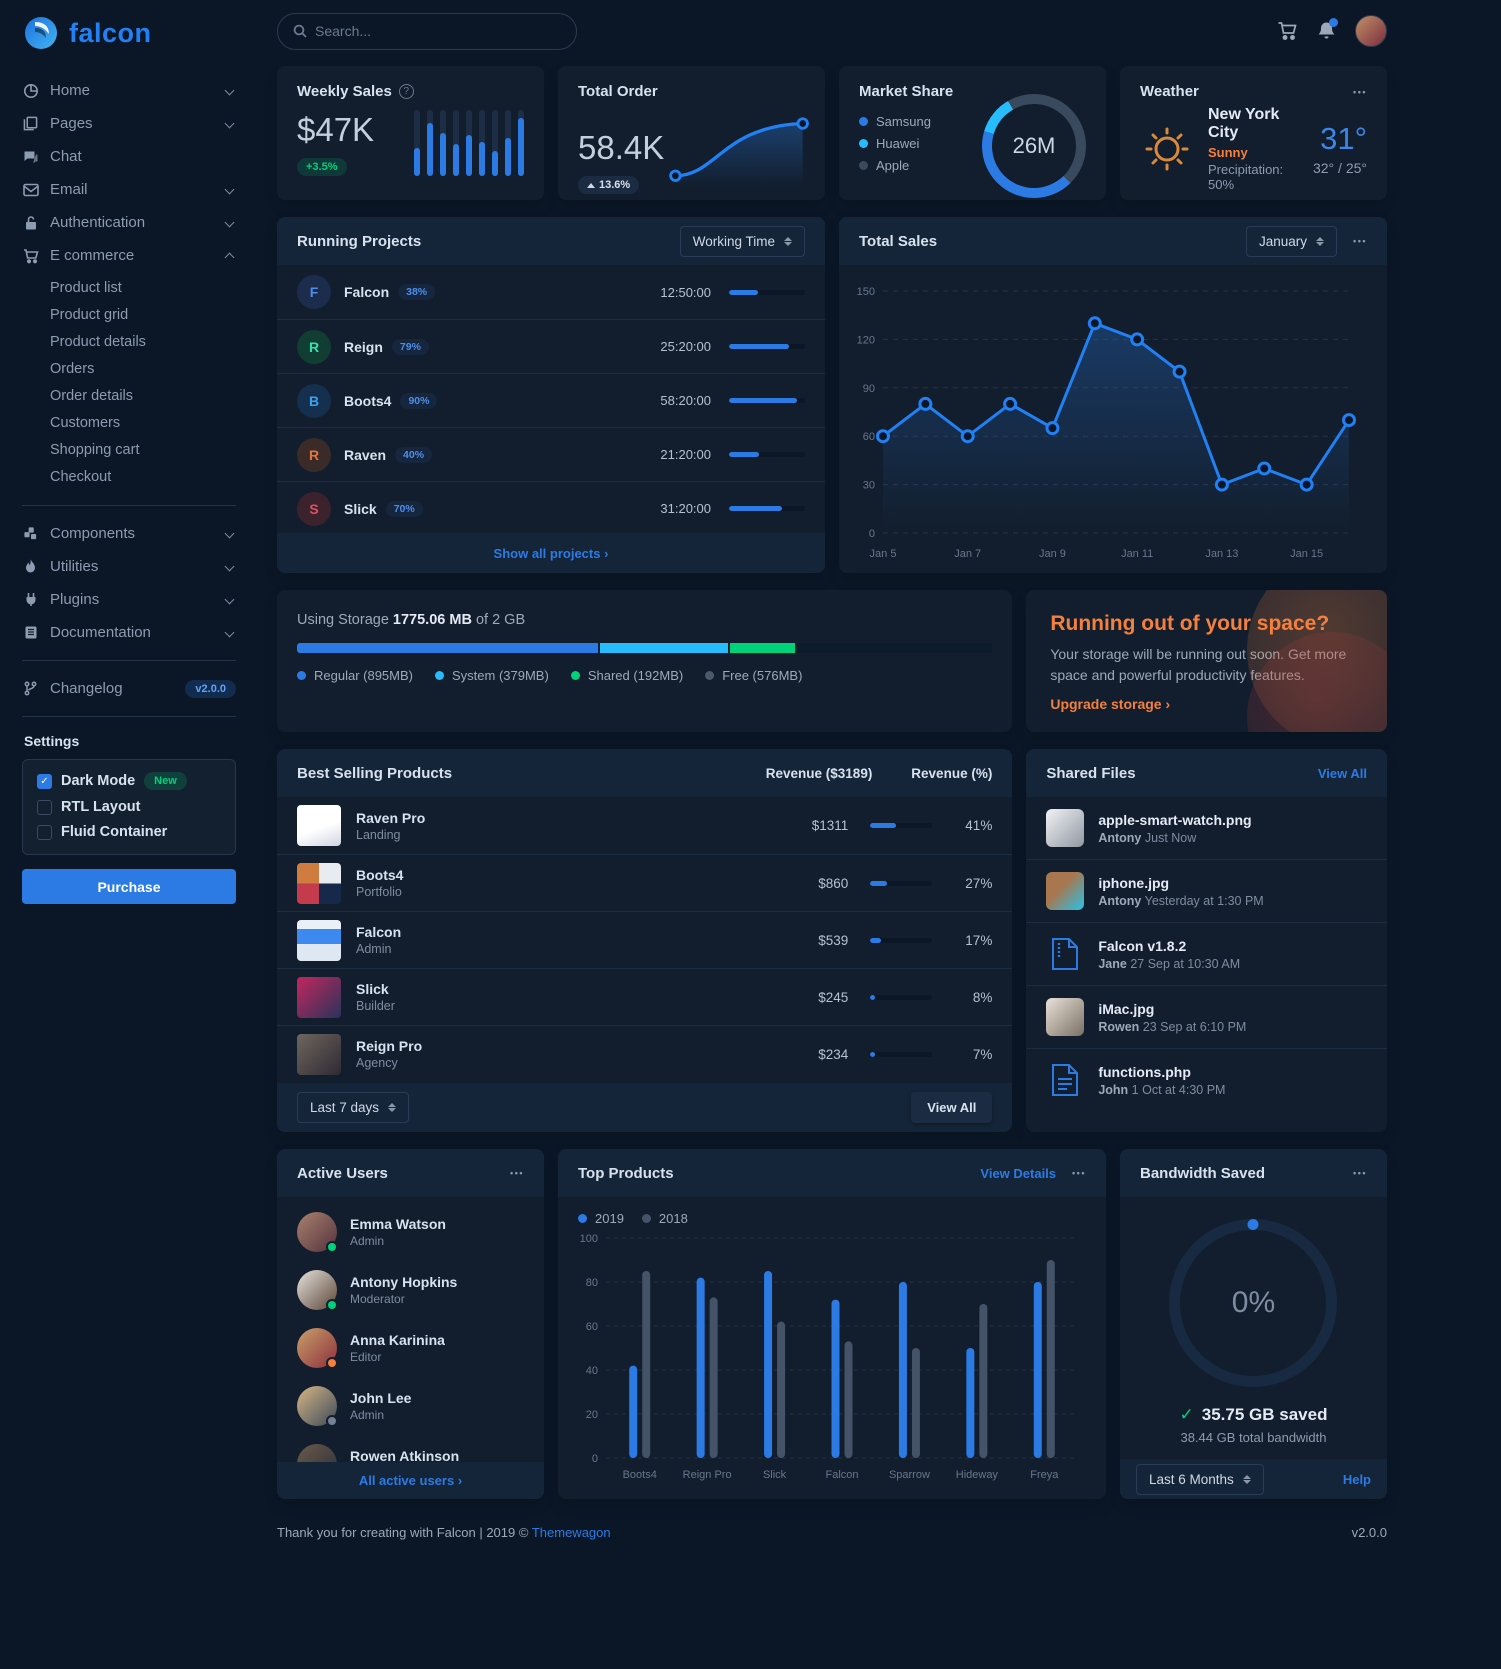  Describe the element at coordinates (1246, 1479) in the screenshot. I see `caret-updown-icon` at that location.